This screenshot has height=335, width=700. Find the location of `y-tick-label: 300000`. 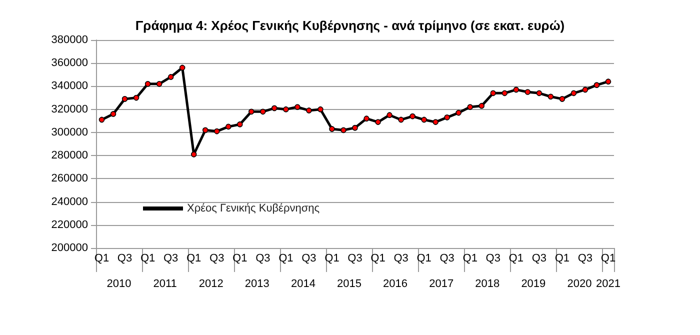

y-tick-label: 300000 is located at coordinates (69, 132).